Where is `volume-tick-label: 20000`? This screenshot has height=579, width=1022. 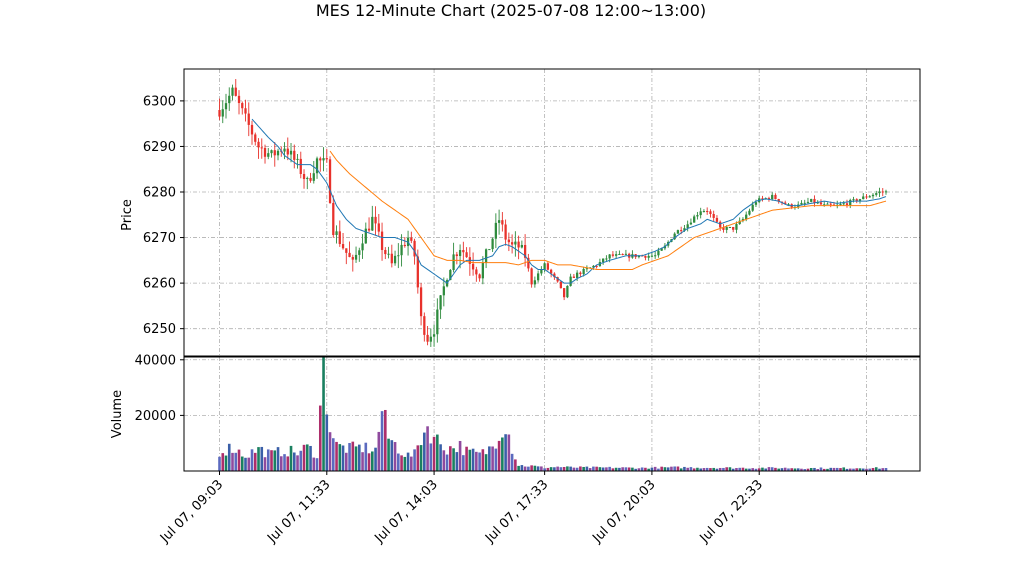 volume-tick-label: 20000 is located at coordinates (155, 416).